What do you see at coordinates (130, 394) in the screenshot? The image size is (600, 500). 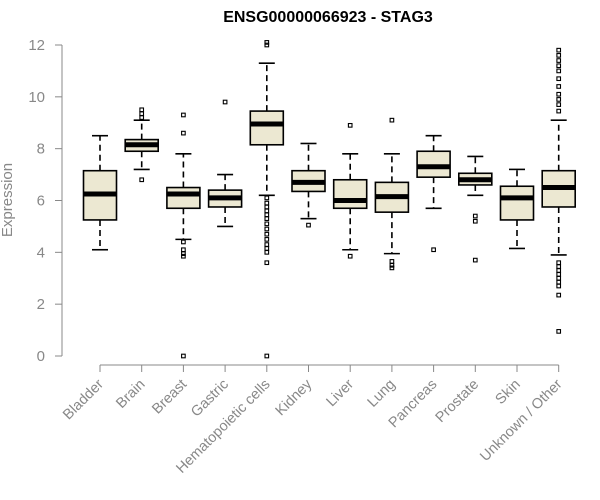 I see `x-tick-label: Brain` at bounding box center [130, 394].